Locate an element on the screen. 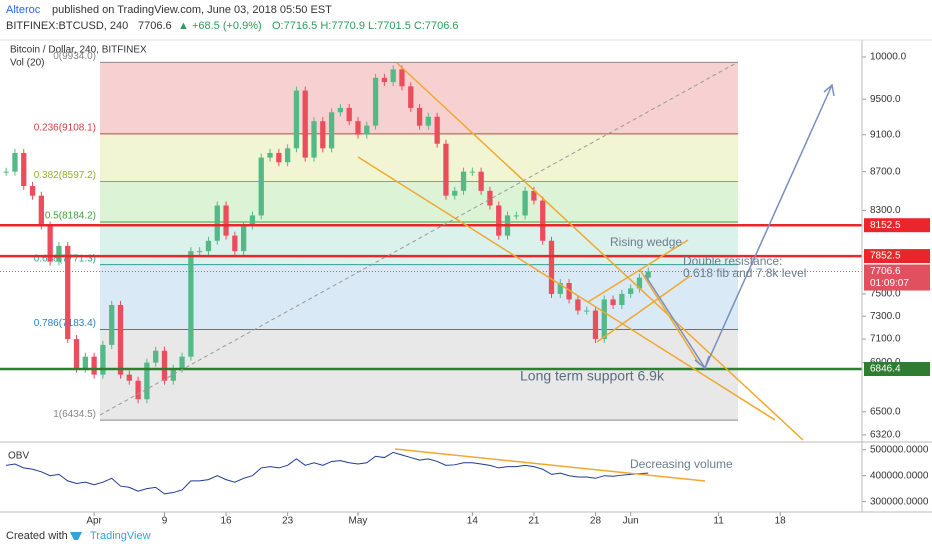 This screenshot has height=555, width=932. price-badge-label: 6846.4 is located at coordinates (885, 369).